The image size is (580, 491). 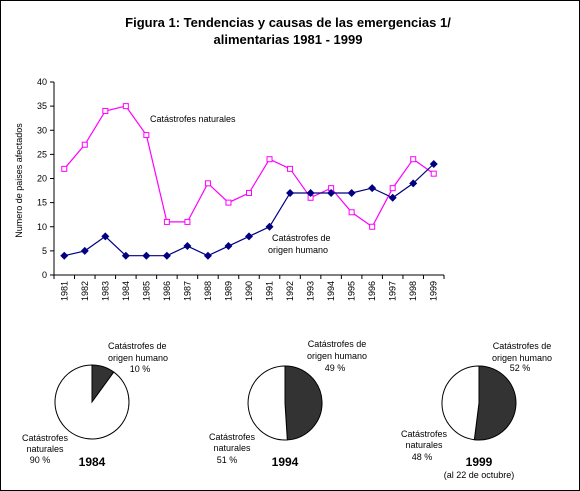 What do you see at coordinates (270, 291) in the screenshot?
I see `x-tick-label: 1991` at bounding box center [270, 291].